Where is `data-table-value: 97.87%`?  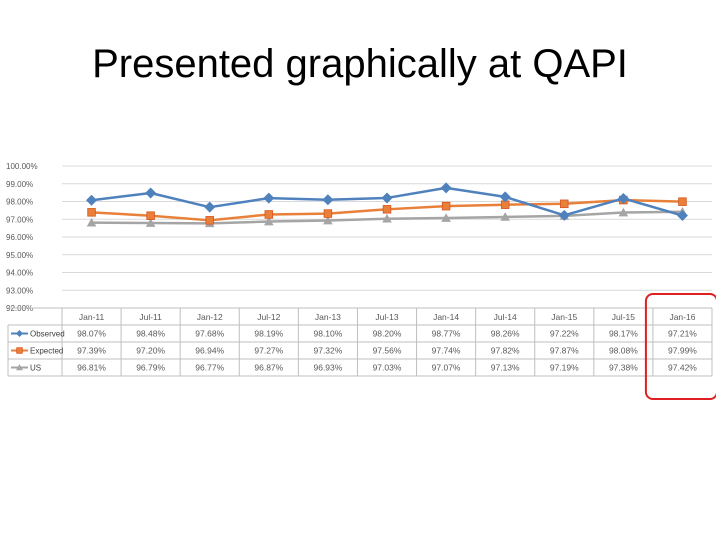 data-table-value: 97.87% is located at coordinates (564, 351).